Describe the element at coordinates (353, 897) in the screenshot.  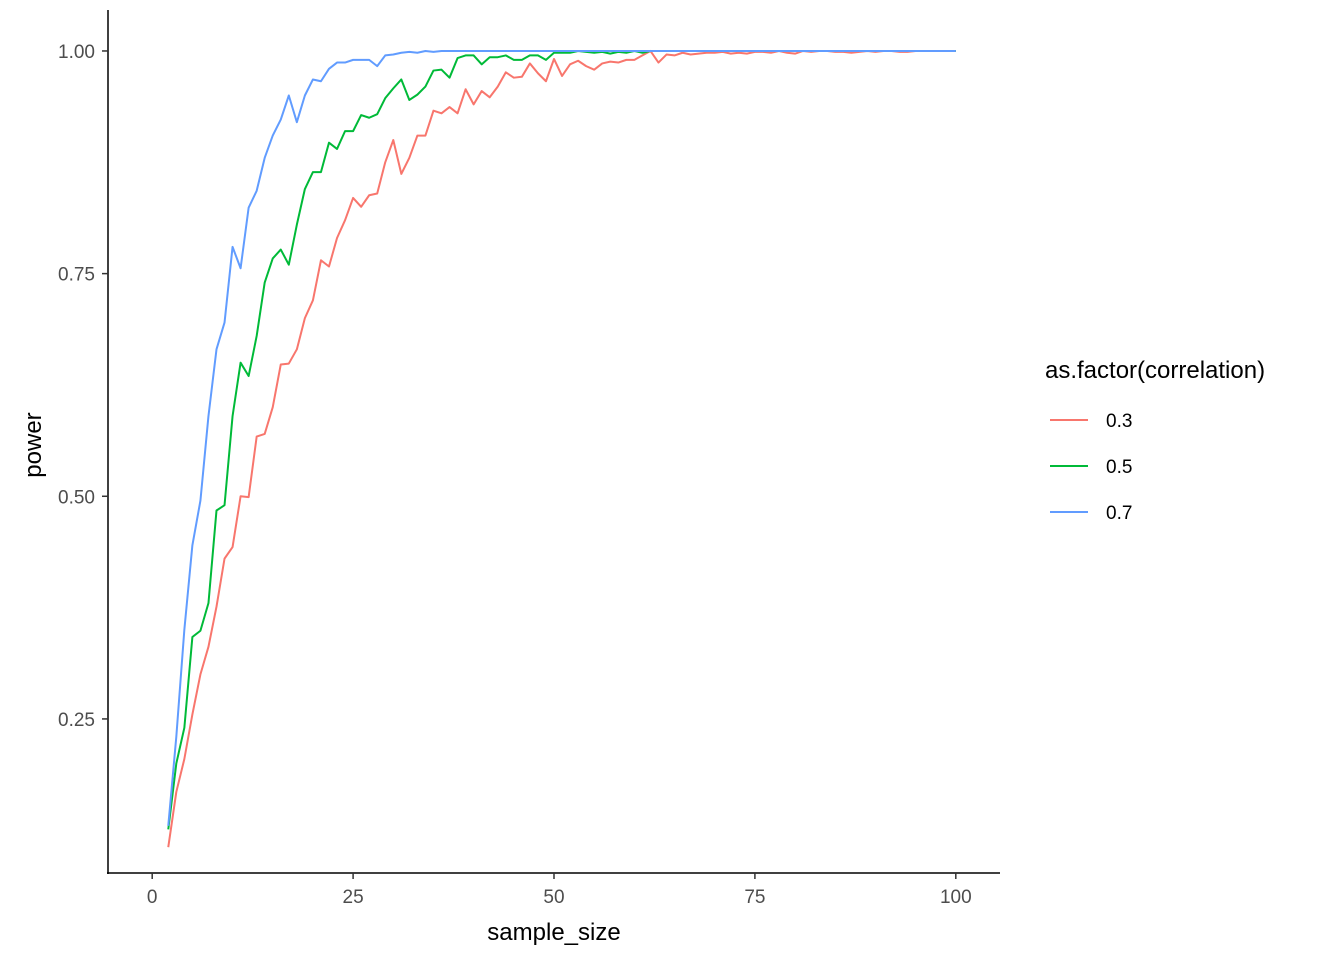
I see `x-tick-label: 25` at that location.